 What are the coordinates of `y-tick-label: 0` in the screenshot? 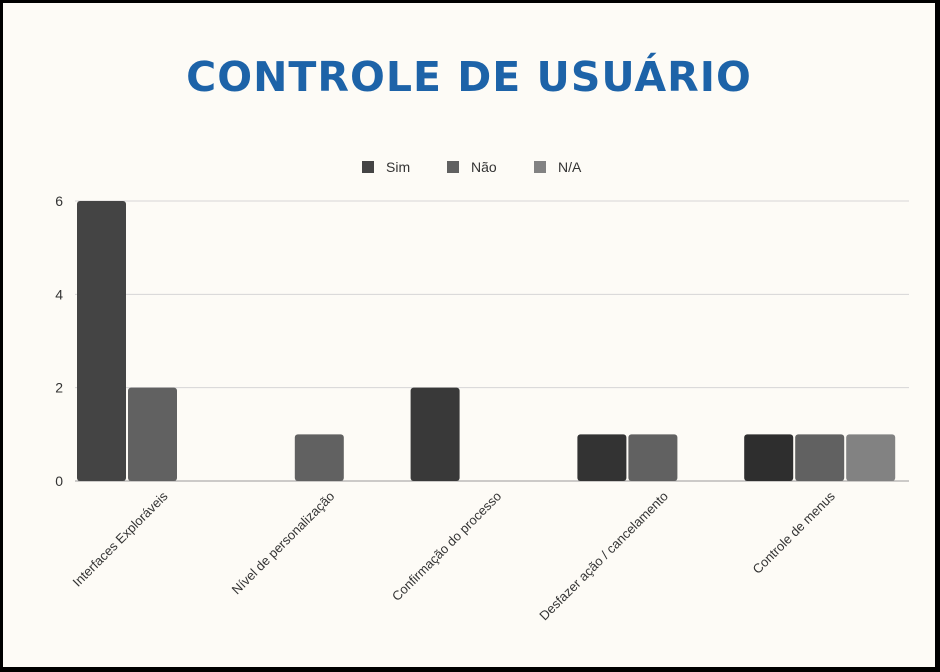 It's located at (59, 481).